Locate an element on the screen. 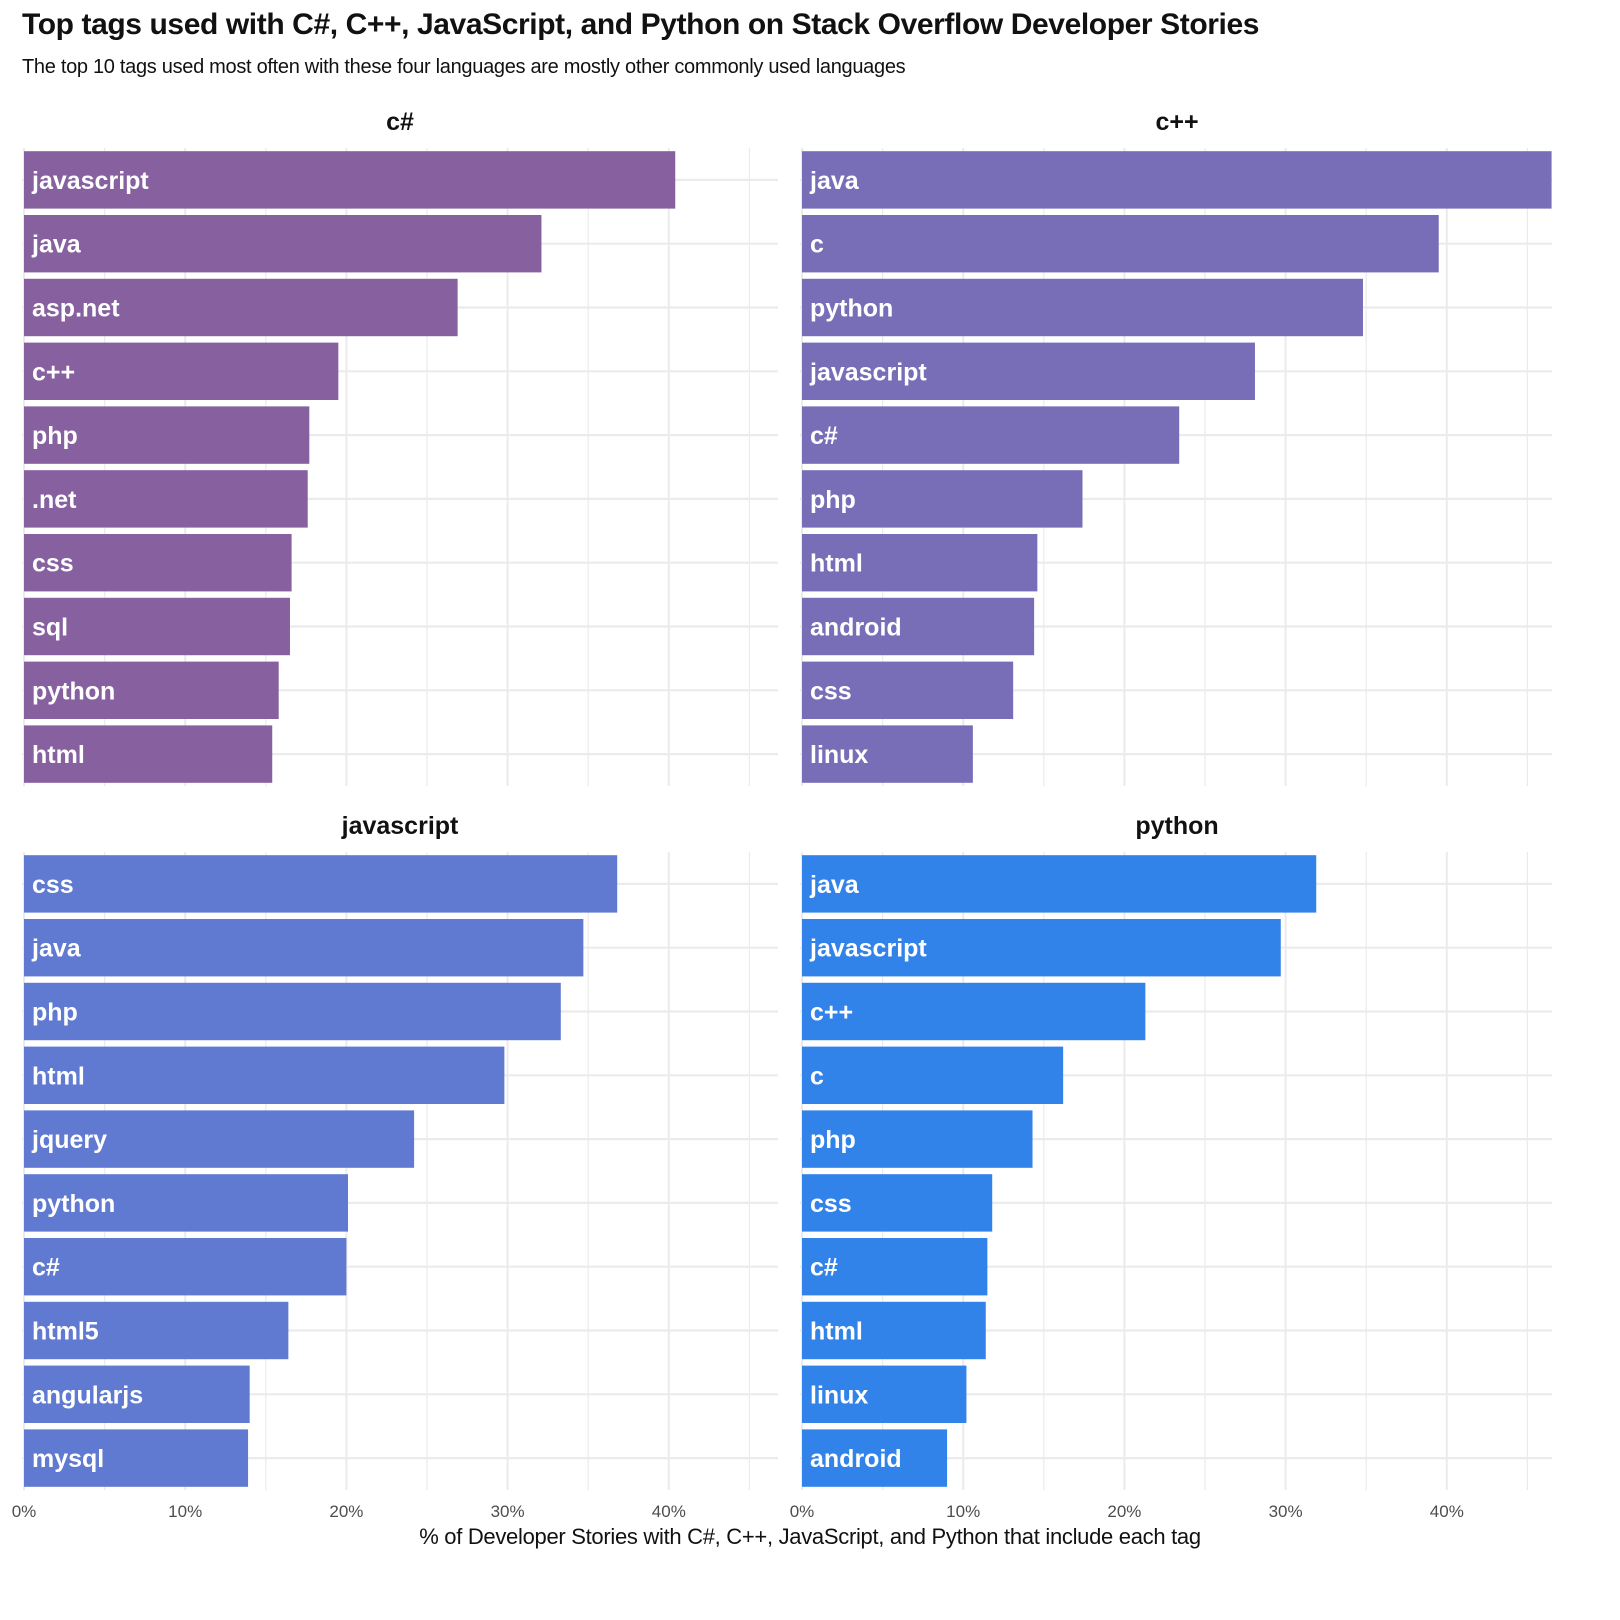 The width and height of the screenshot is (1620, 1620). panel-title: c++ is located at coordinates (1176, 122).